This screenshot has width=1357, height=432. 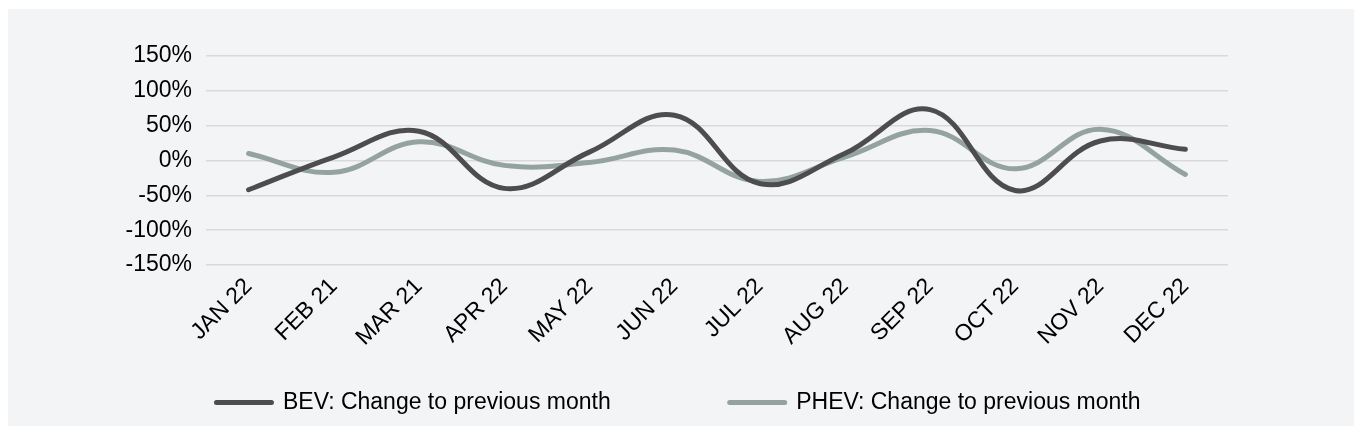 I want to click on x-tick-label: FEB 21, so click(x=305, y=309).